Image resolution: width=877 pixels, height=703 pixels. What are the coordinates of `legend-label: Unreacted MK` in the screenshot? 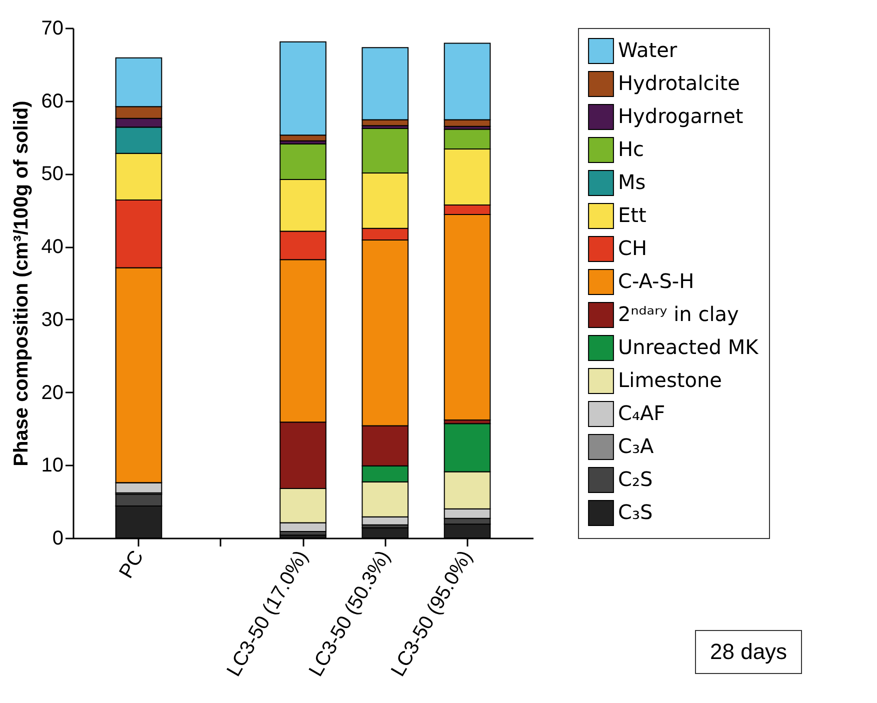 It's located at (689, 347).